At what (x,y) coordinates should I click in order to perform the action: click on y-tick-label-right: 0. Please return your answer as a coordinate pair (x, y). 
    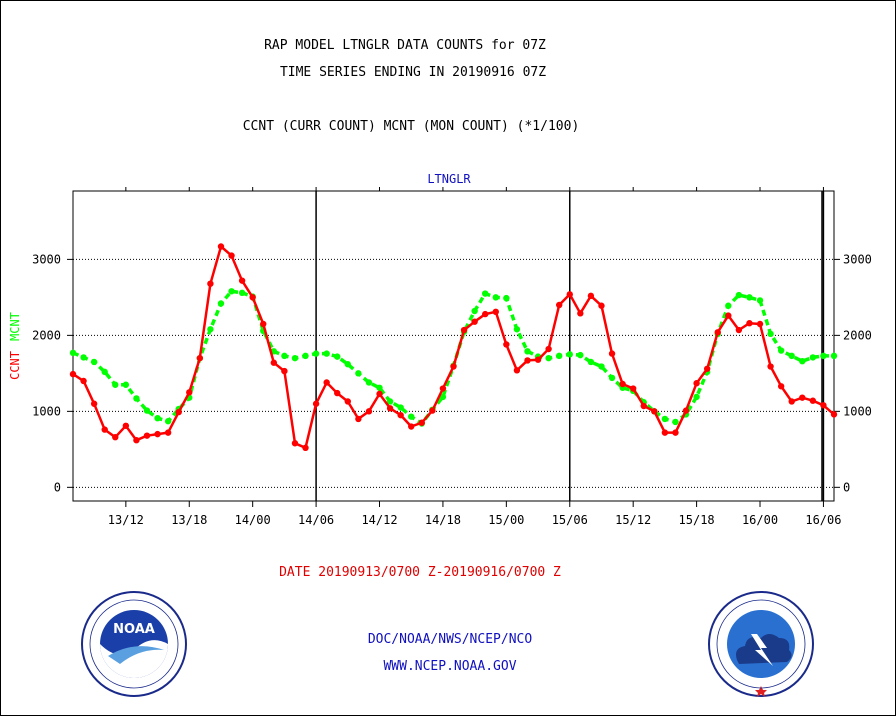
    Looking at the image, I should click on (846, 487).